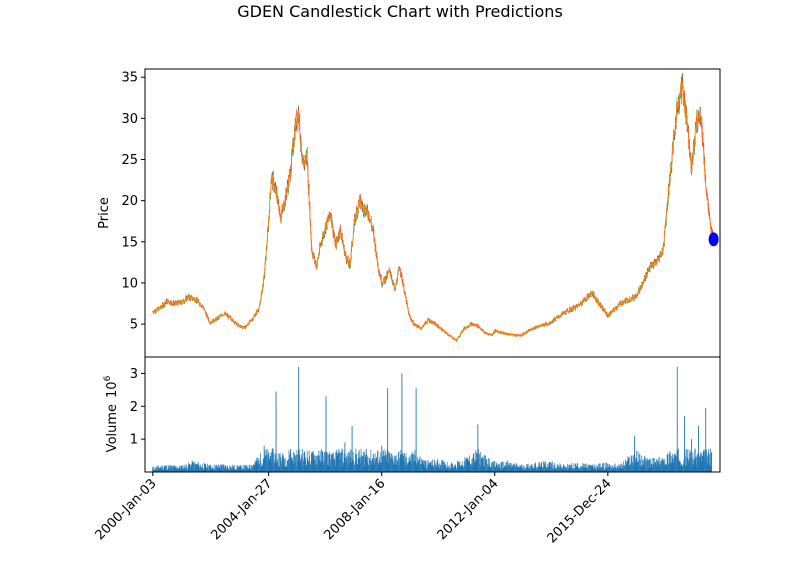 This screenshot has height=575, width=800. Describe the element at coordinates (104, 213) in the screenshot. I see `price-y-axis-label: Price` at that location.